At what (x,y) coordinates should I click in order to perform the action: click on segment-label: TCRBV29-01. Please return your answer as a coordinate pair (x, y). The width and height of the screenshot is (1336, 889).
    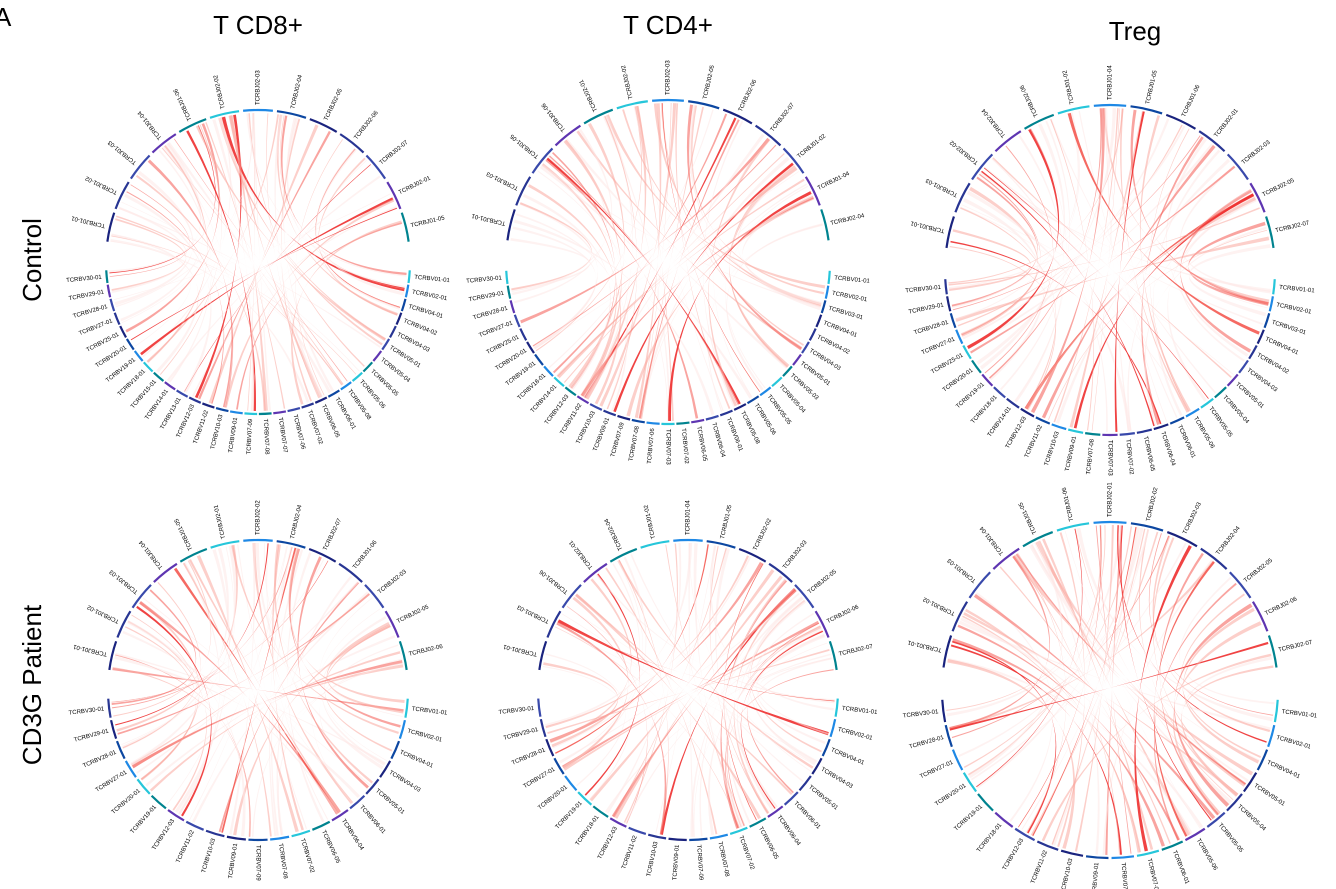
    Looking at the image, I should click on (926, 308).